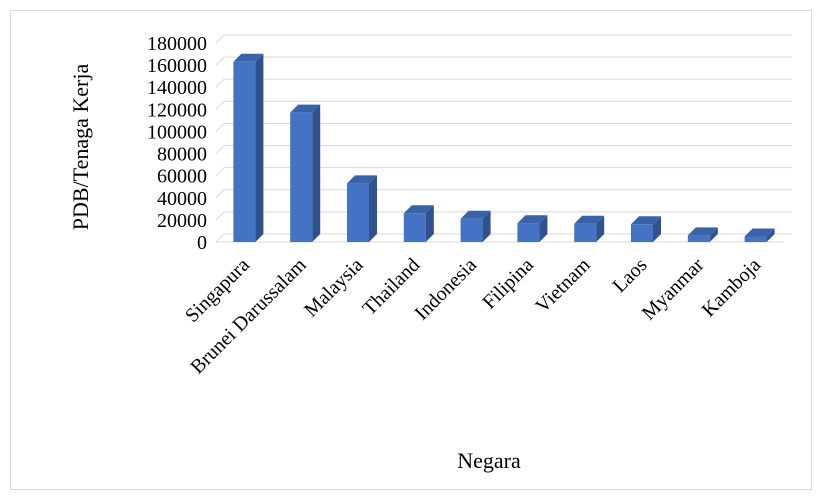  What do you see at coordinates (80, 147) in the screenshot?
I see `y-axis-title: PDB/Tenaga Kerja` at bounding box center [80, 147].